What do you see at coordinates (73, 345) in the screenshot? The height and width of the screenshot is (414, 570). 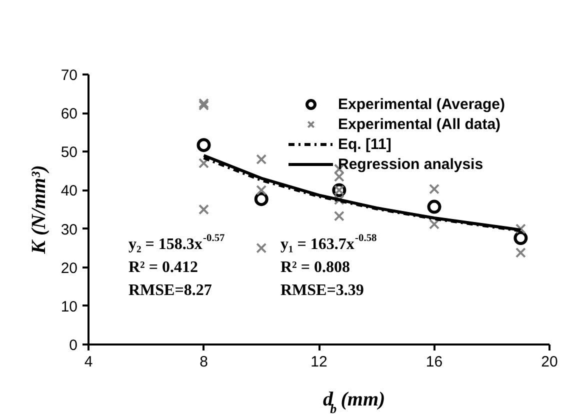 I see `y-tick-label: 0` at bounding box center [73, 345].